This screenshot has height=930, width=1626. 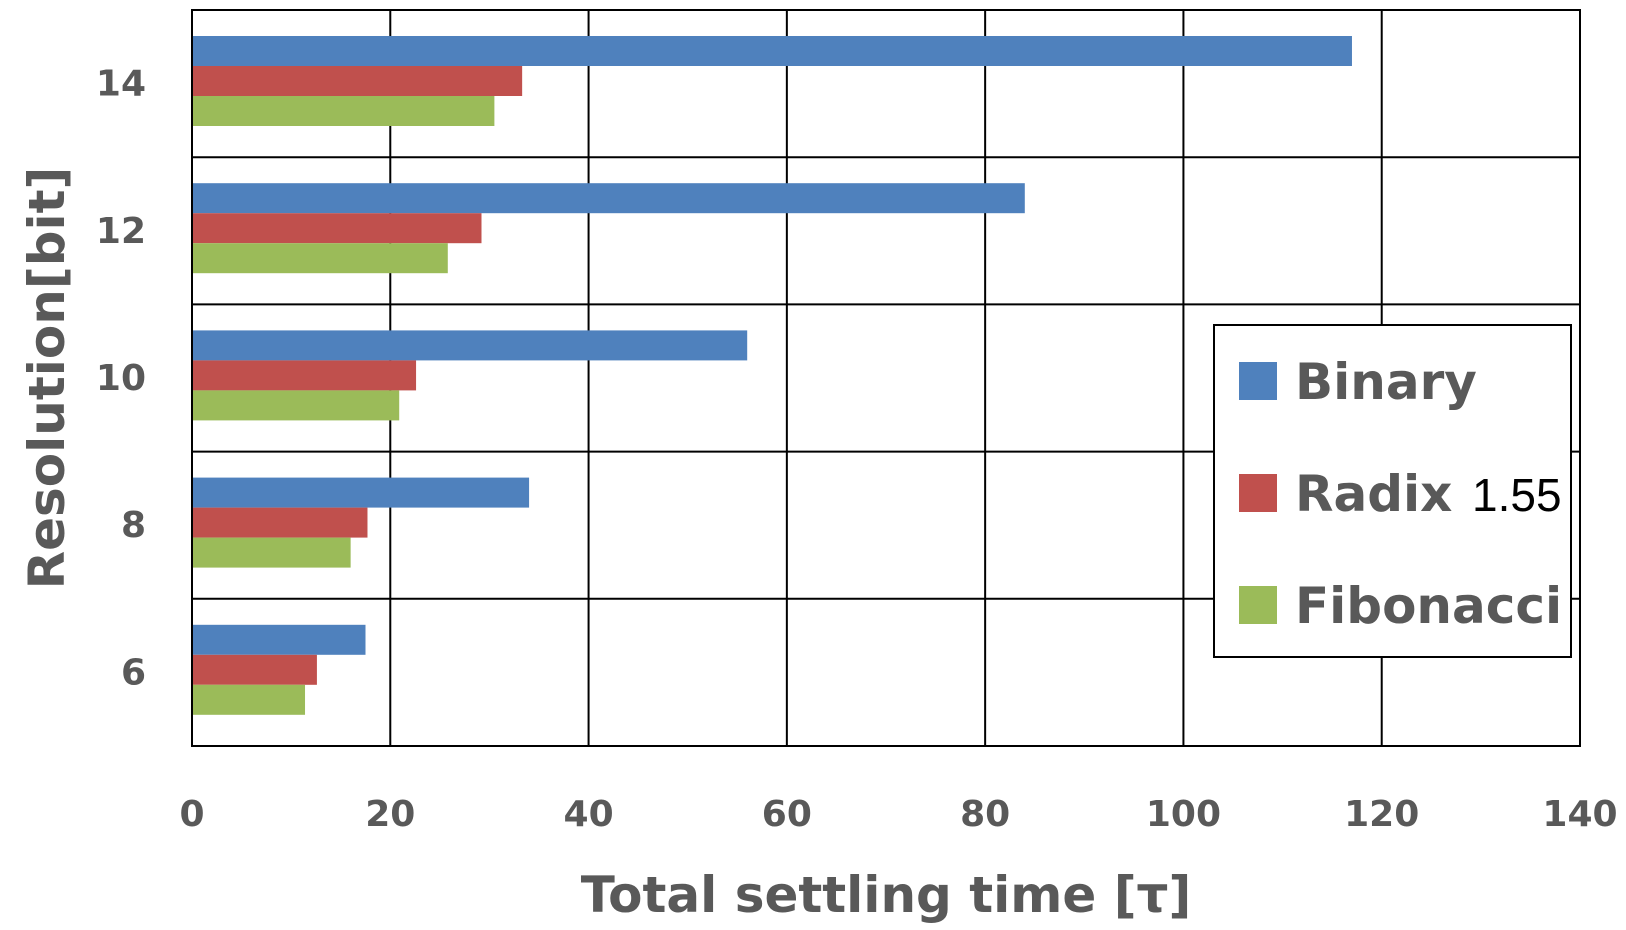 I want to click on legend-label-suffix: 1.55, so click(x=1517, y=495).